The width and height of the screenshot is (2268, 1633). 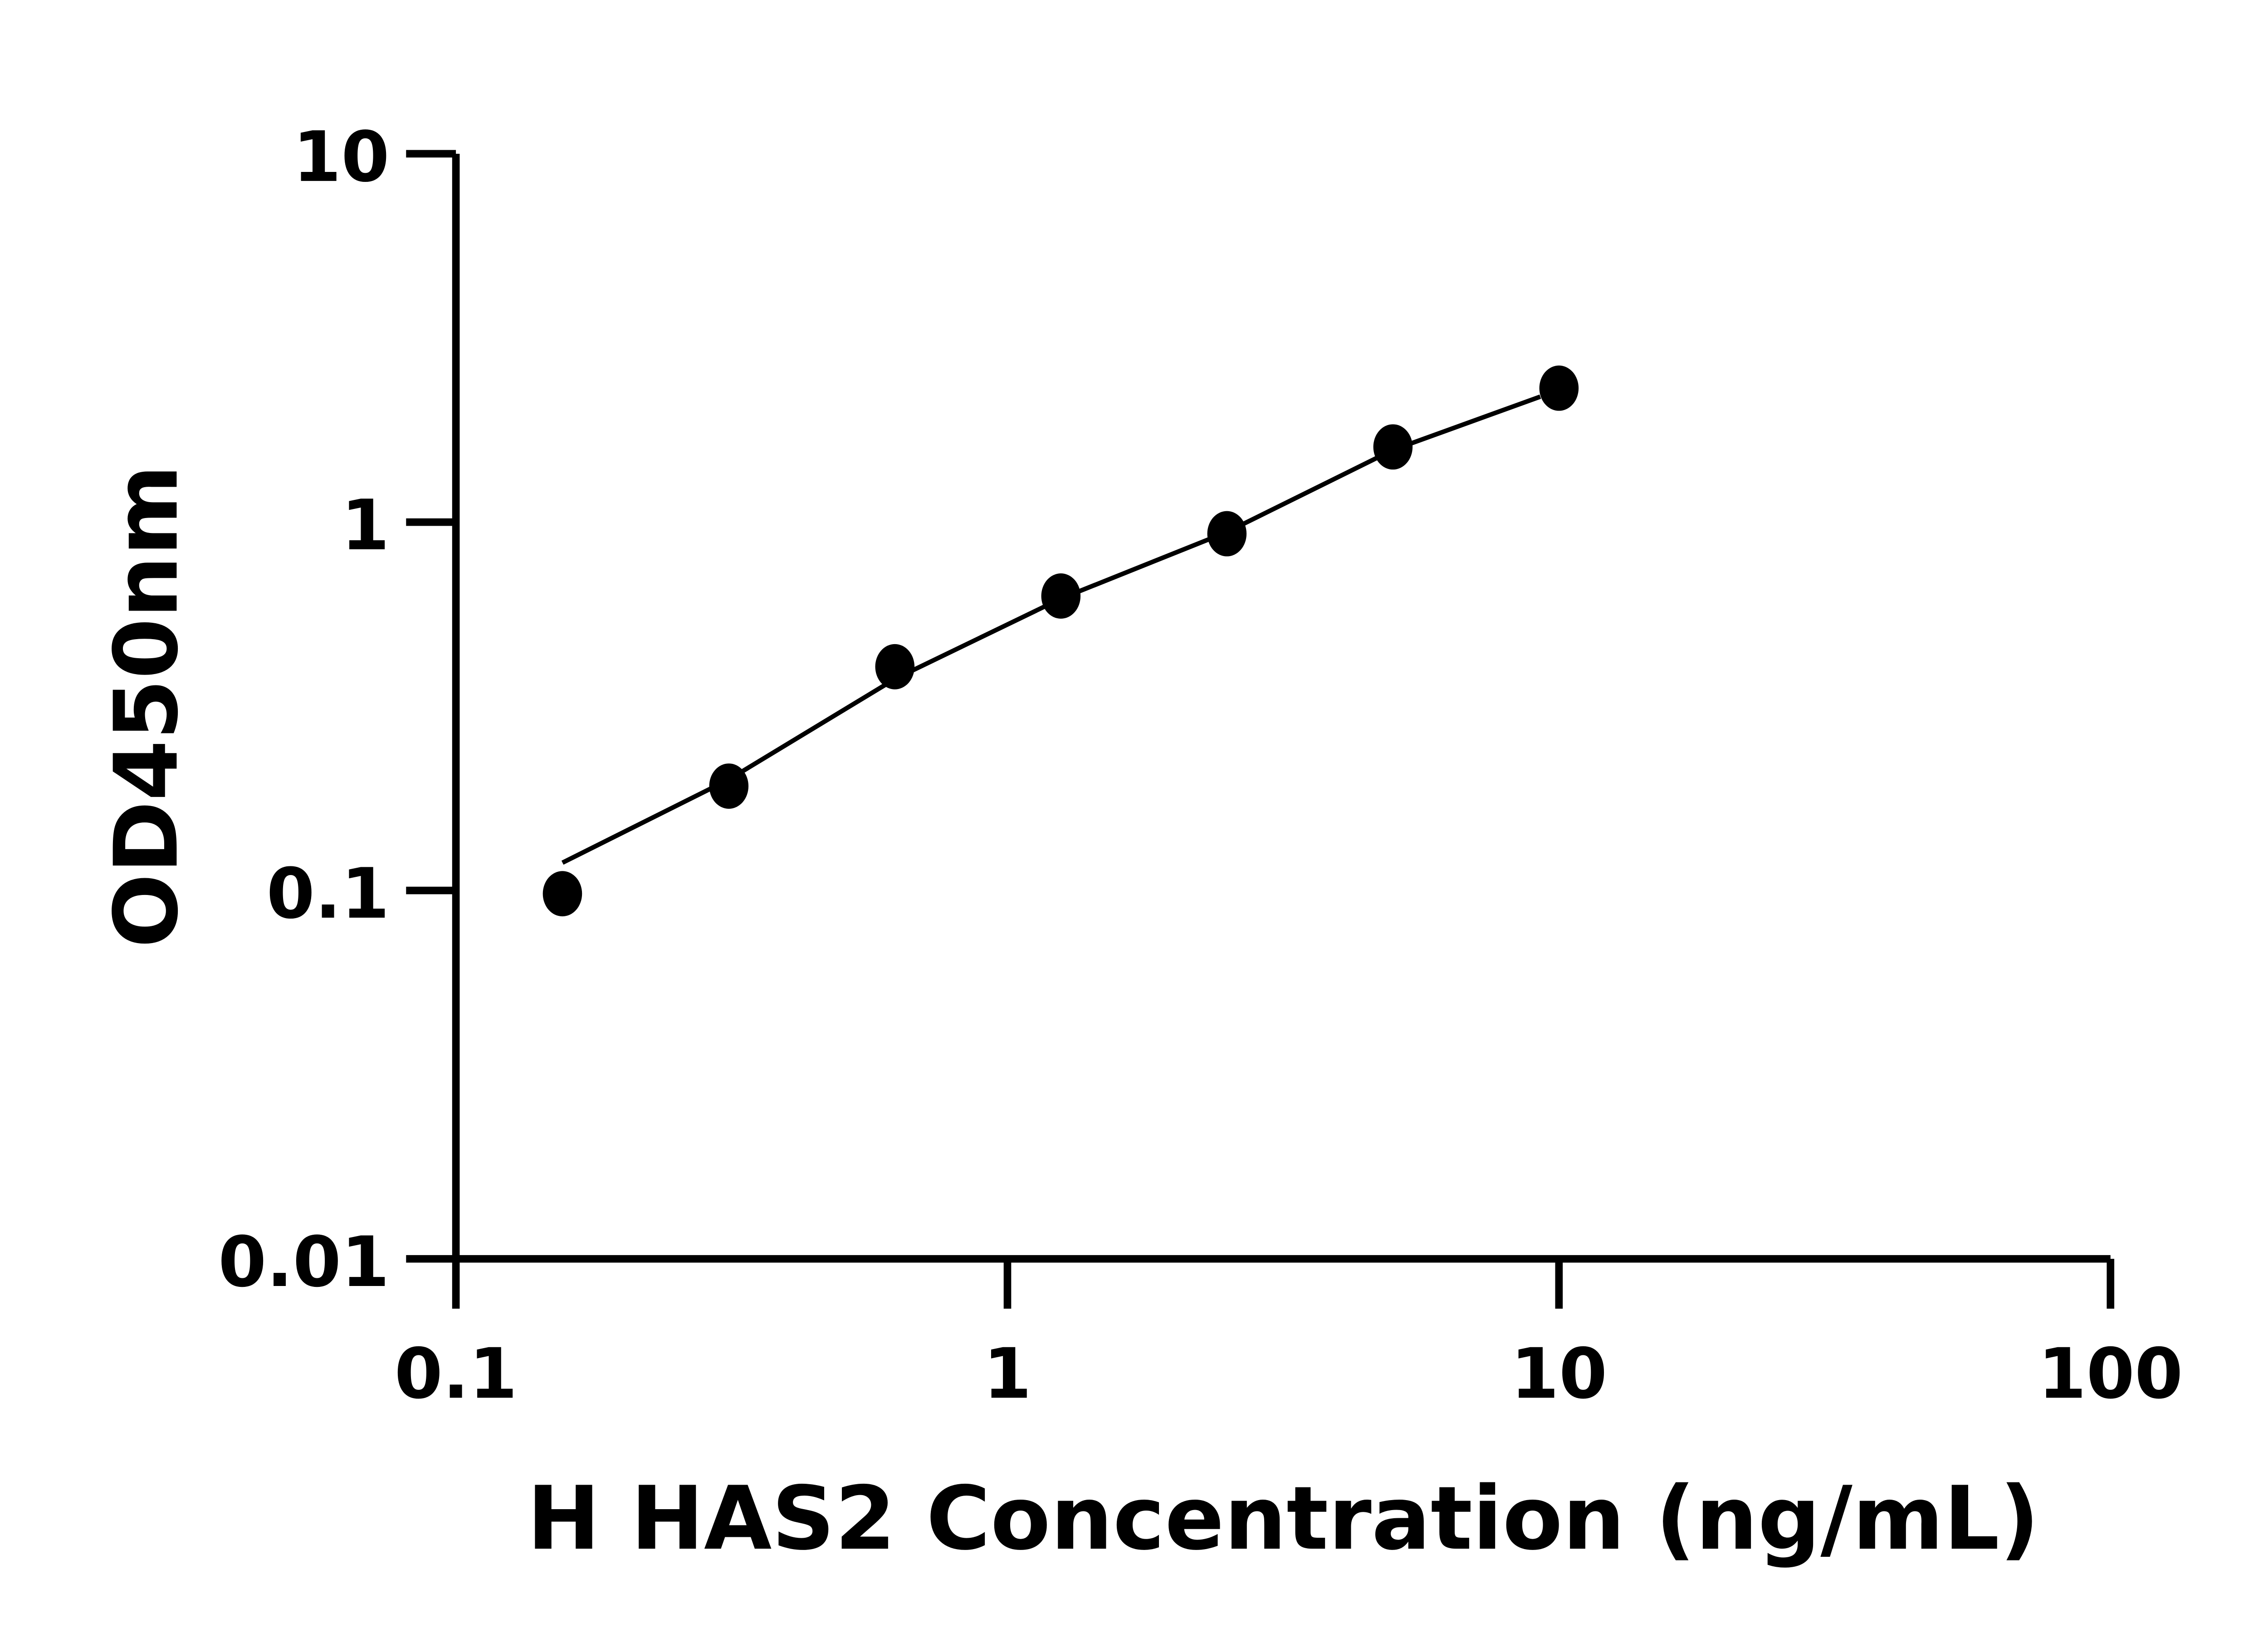 I want to click on y-tick-label: 10, so click(x=341, y=157).